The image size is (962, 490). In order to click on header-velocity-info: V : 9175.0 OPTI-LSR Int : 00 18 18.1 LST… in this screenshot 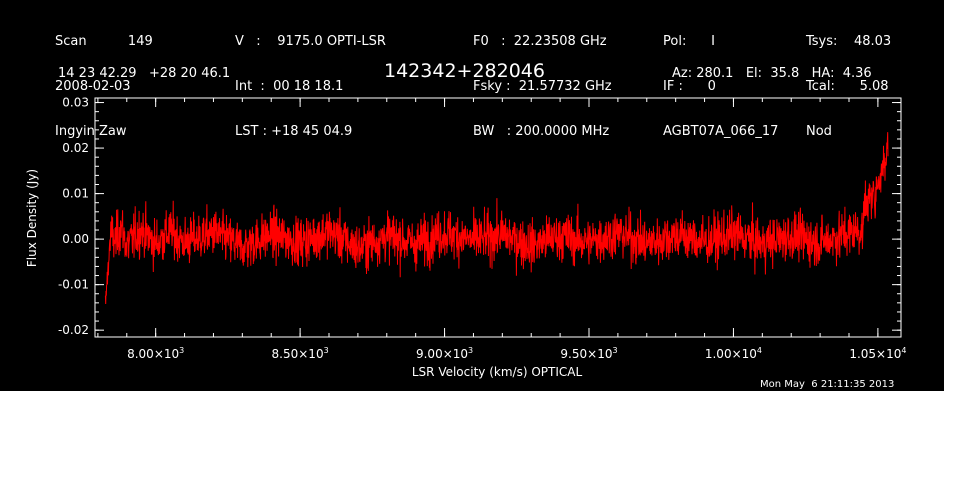, I will do `click(310, 86)`.